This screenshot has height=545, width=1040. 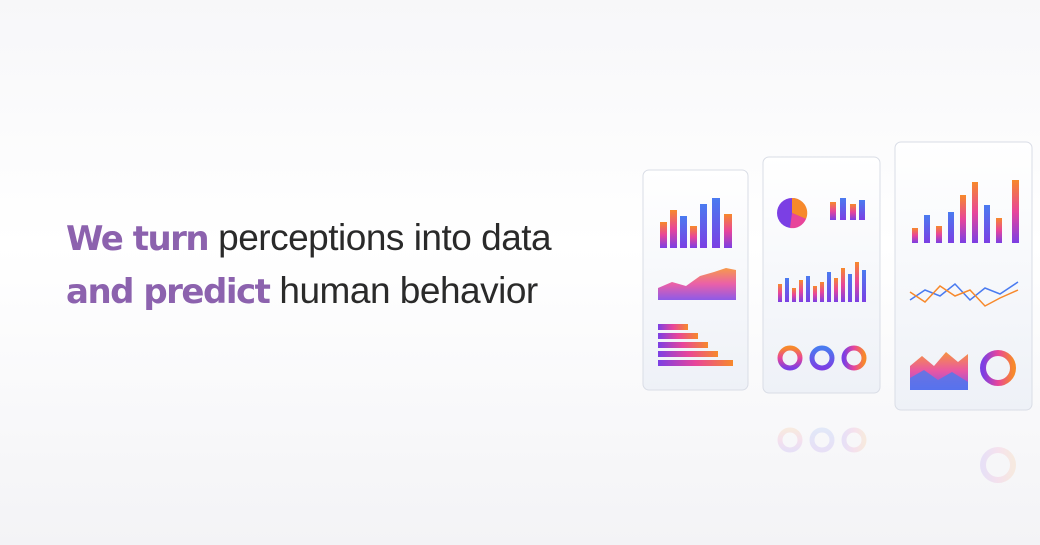 I want to click on headline-line: and predict human behavior, so click(x=308, y=291).